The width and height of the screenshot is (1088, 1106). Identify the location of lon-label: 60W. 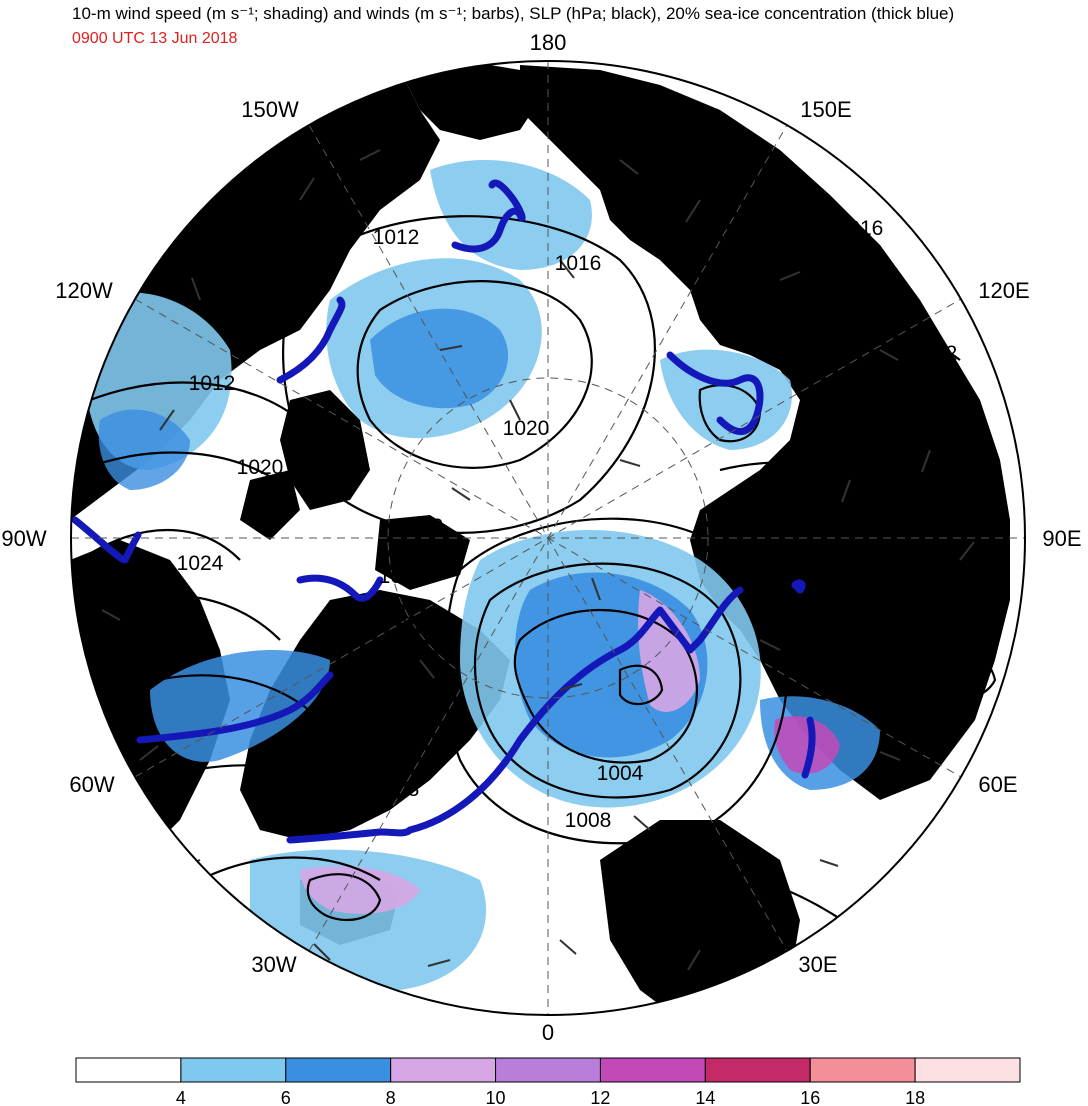
(91, 784).